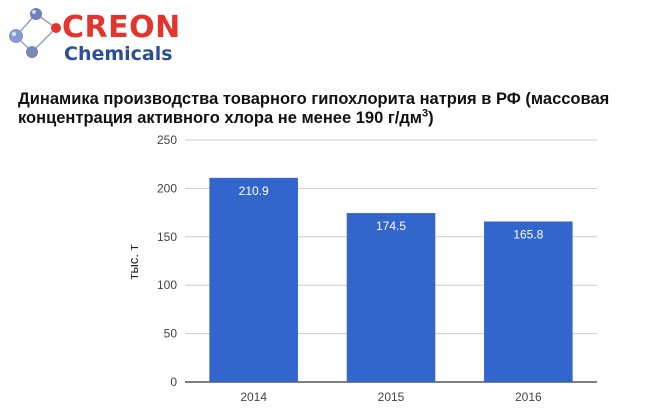  Describe the element at coordinates (254, 191) in the screenshot. I see `bar-data-label: 210.9` at that location.